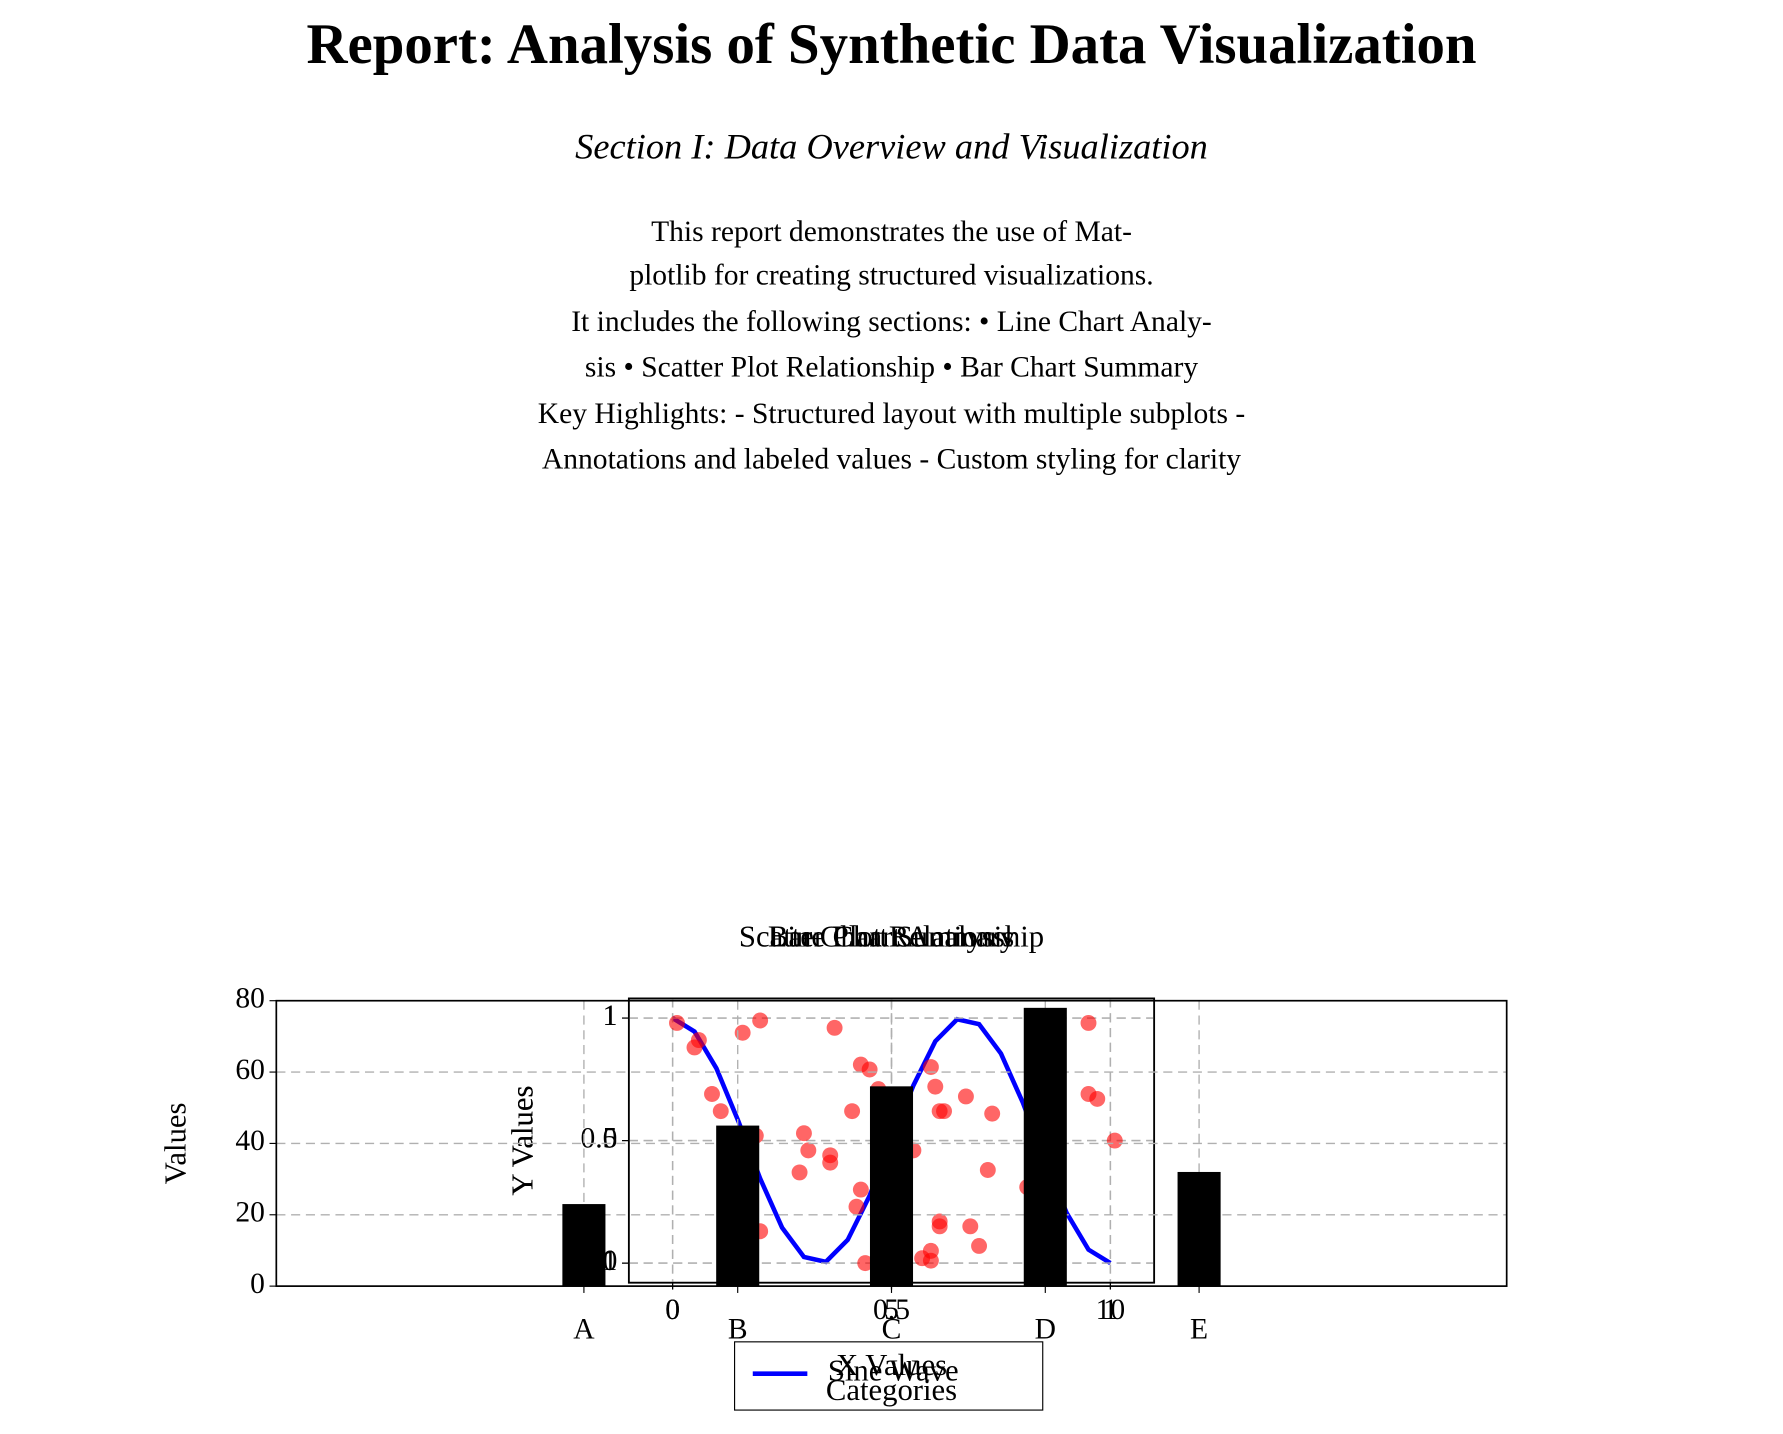 Image resolution: width=1783 pixels, height=1434 pixels. I want to click on chart-title: Line Chart Analysis, so click(891, 936).